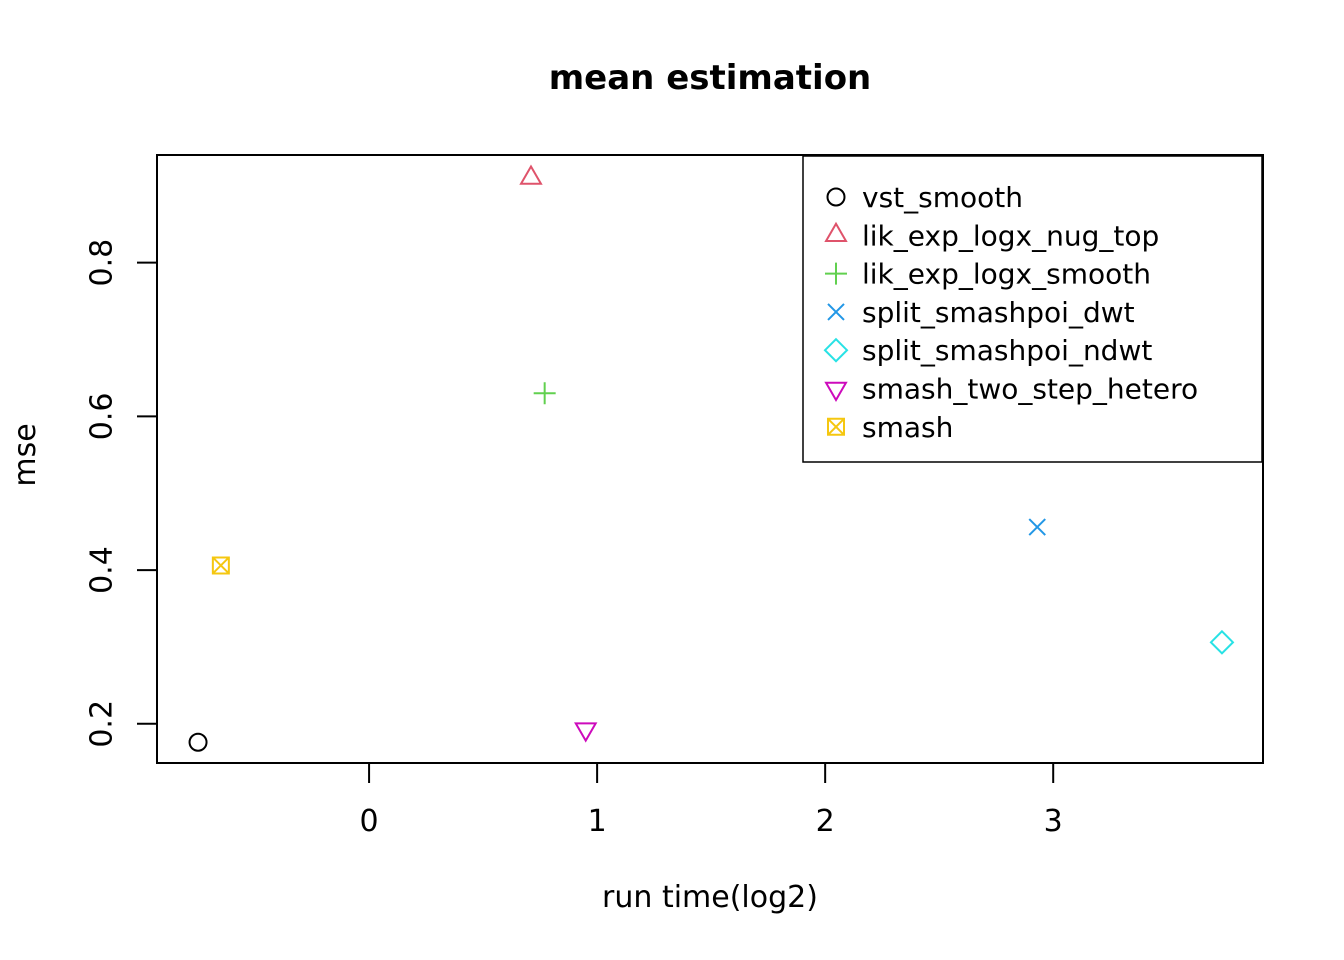 The image size is (1344, 960). Describe the element at coordinates (1010, 235) in the screenshot. I see `legend-label-lik_exp_logx_nug_top: lik_exp_logx_nug_top` at that location.